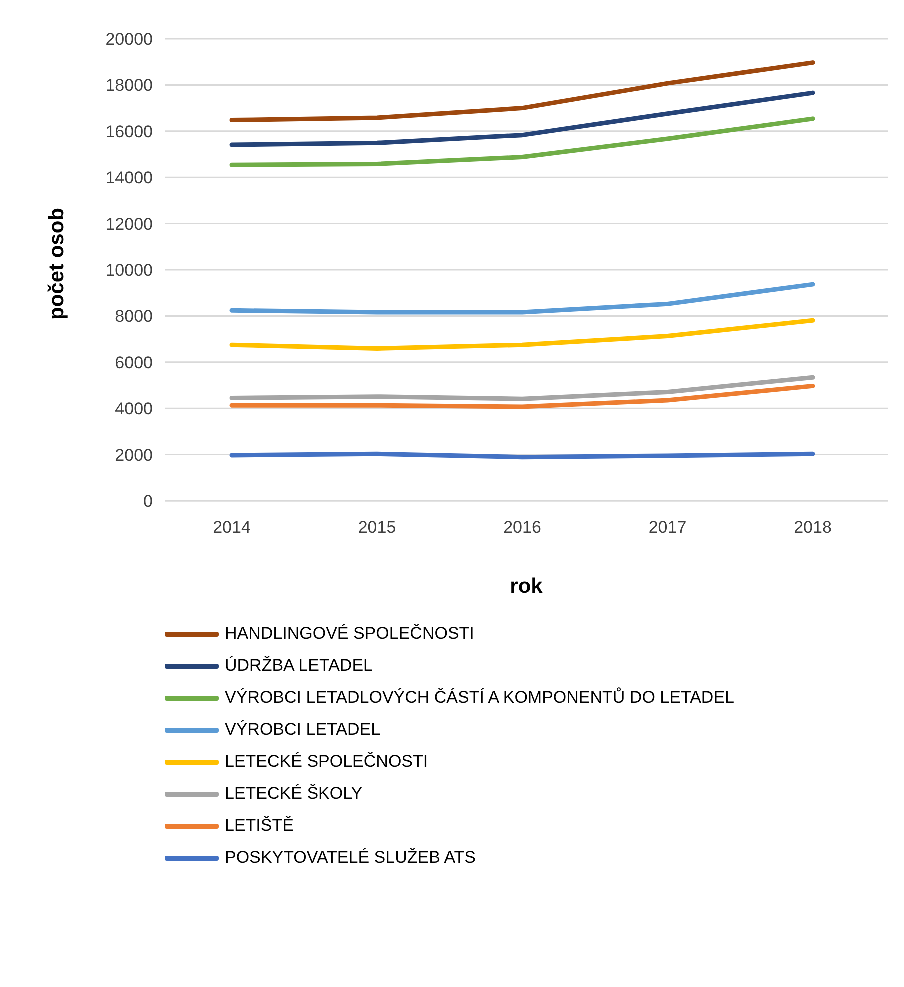 Image resolution: width=904 pixels, height=987 pixels. I want to click on legend-label: VÝROBCI LETADEL, so click(303, 730).